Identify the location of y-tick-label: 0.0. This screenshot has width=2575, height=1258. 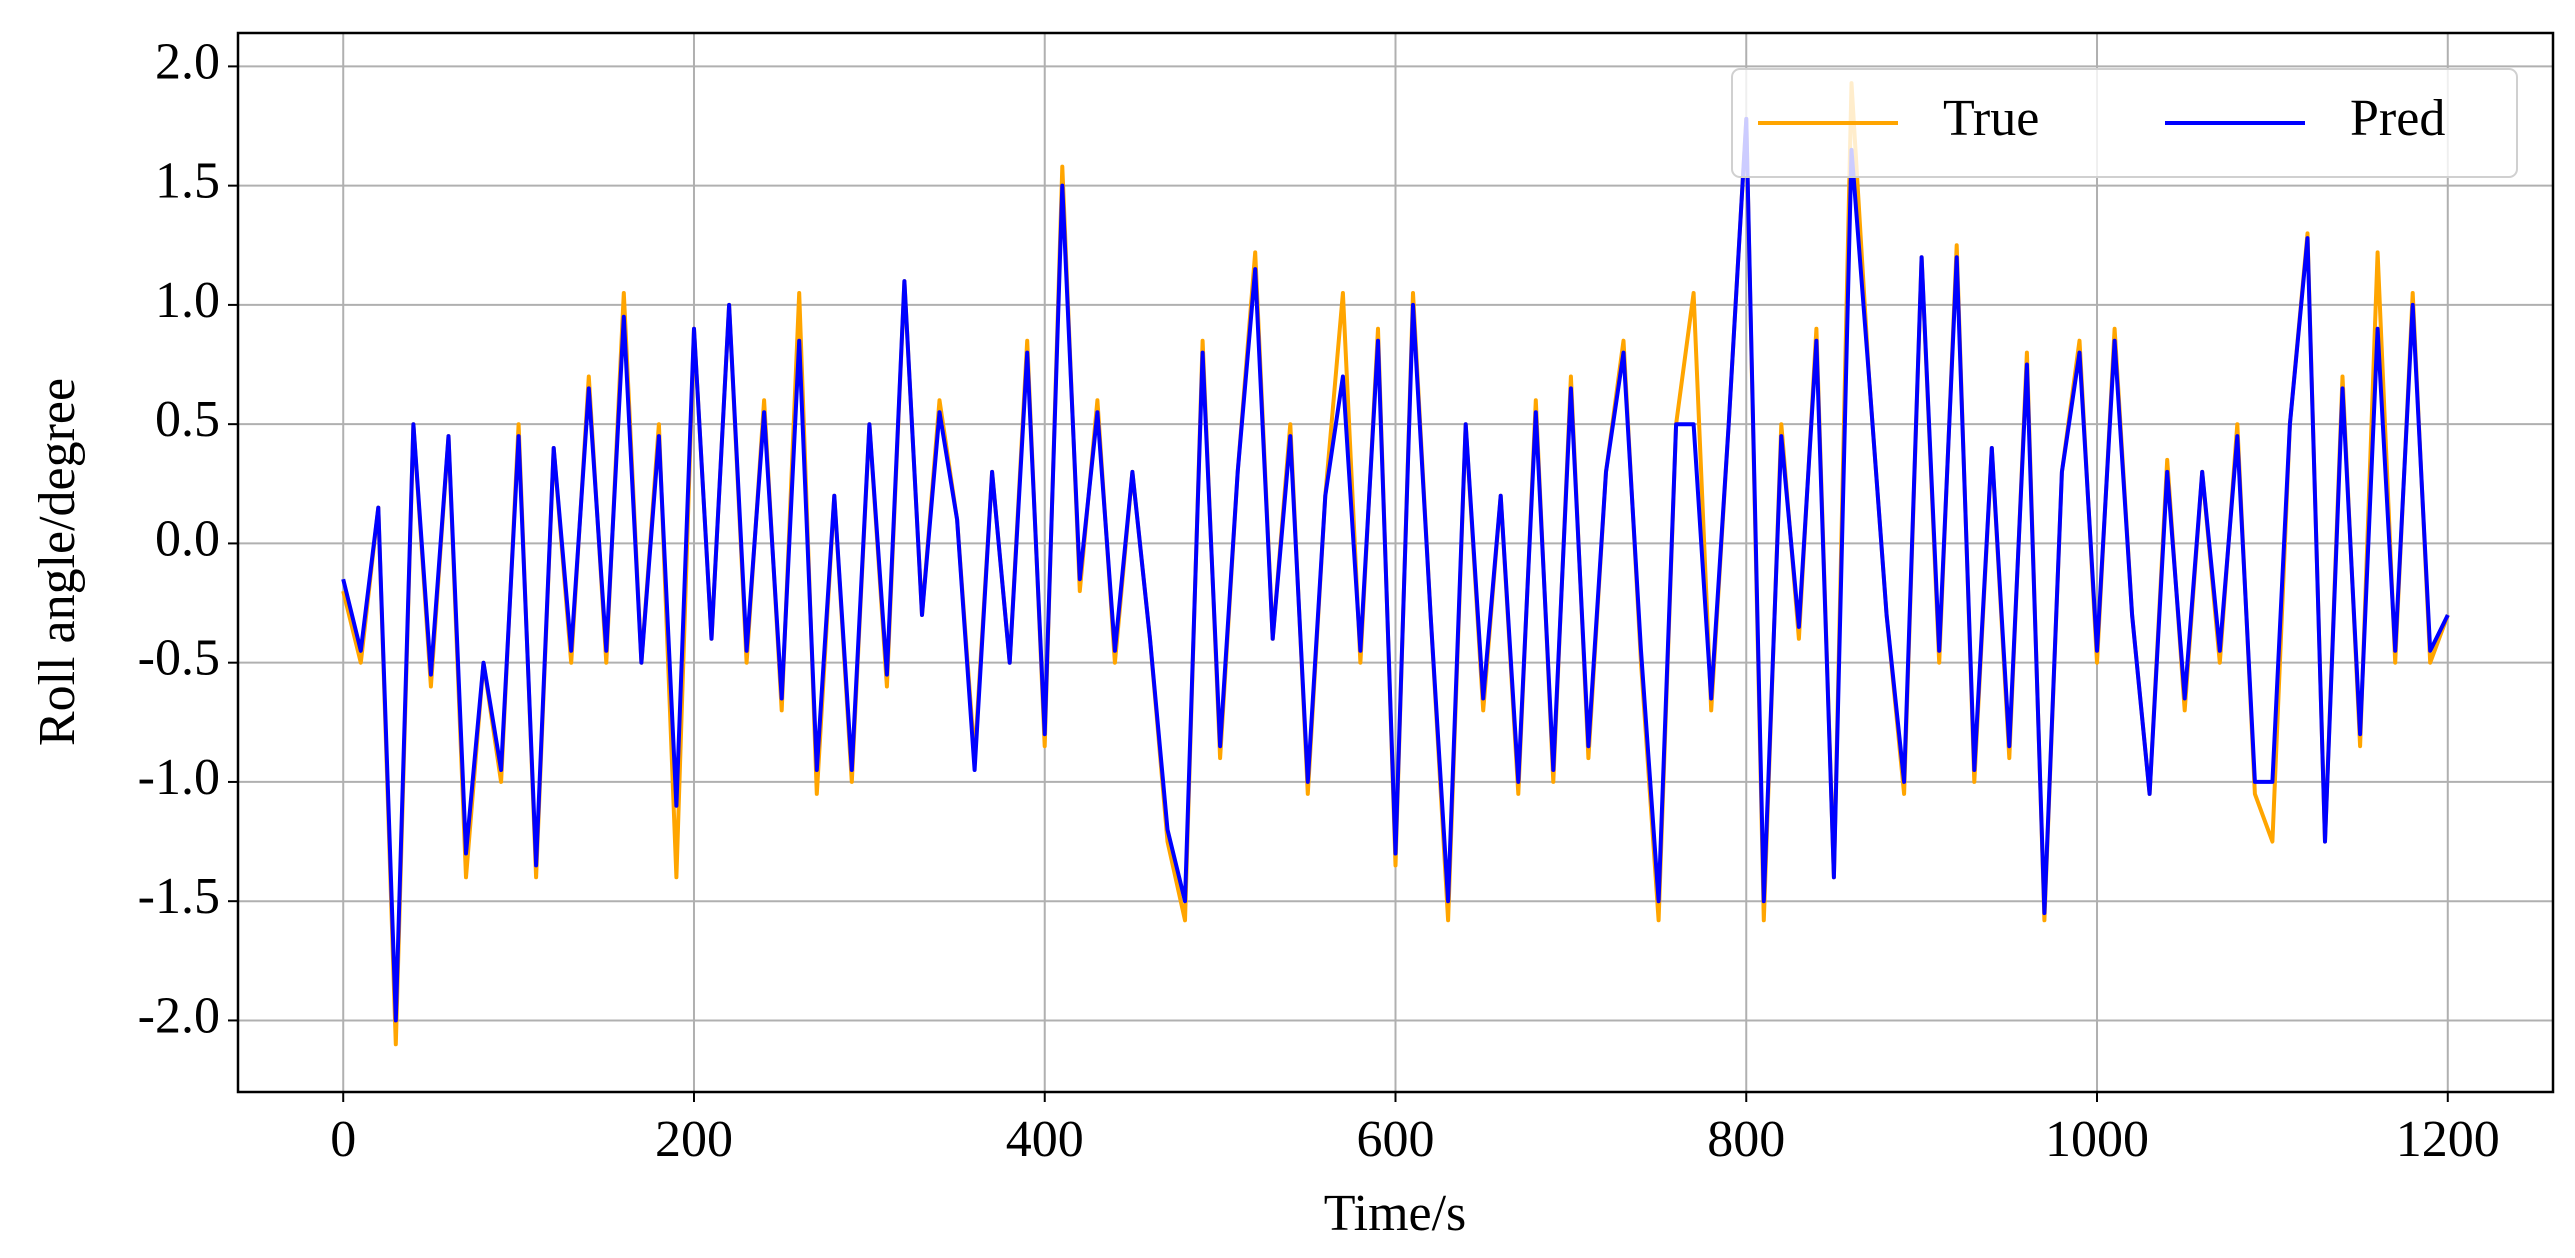
(187, 538).